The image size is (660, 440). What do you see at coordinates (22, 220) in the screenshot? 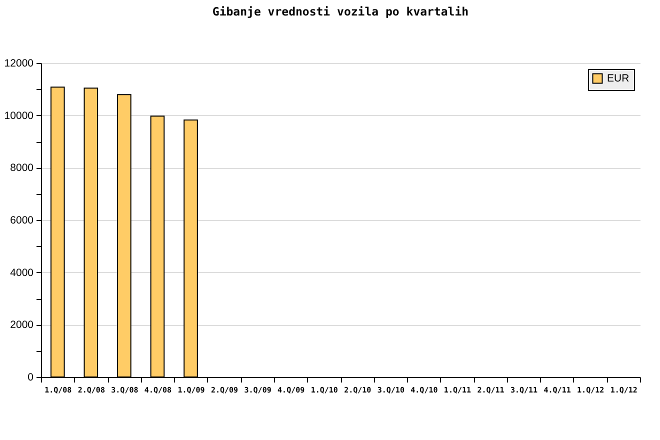
I see `y-tick-label: 6000` at bounding box center [22, 220].